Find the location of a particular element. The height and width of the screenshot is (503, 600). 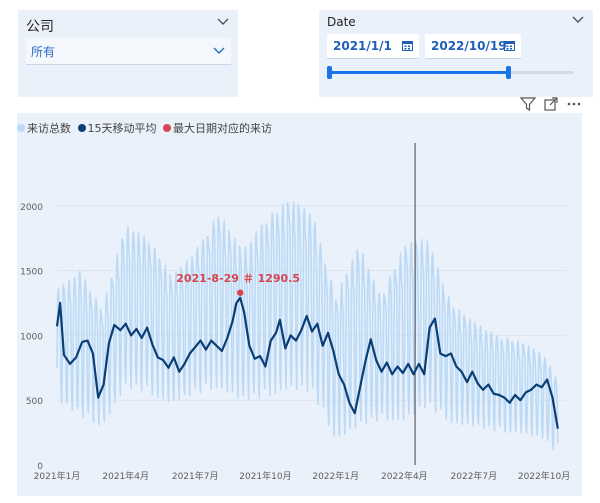

company-slicer-title: 公司 is located at coordinates (40, 27).